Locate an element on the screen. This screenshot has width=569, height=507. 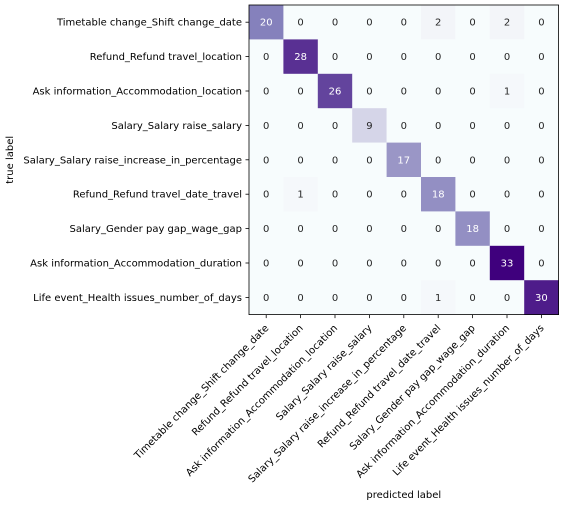
y-tick-label: Life event_Health issues_number_of_days is located at coordinates (137, 298).